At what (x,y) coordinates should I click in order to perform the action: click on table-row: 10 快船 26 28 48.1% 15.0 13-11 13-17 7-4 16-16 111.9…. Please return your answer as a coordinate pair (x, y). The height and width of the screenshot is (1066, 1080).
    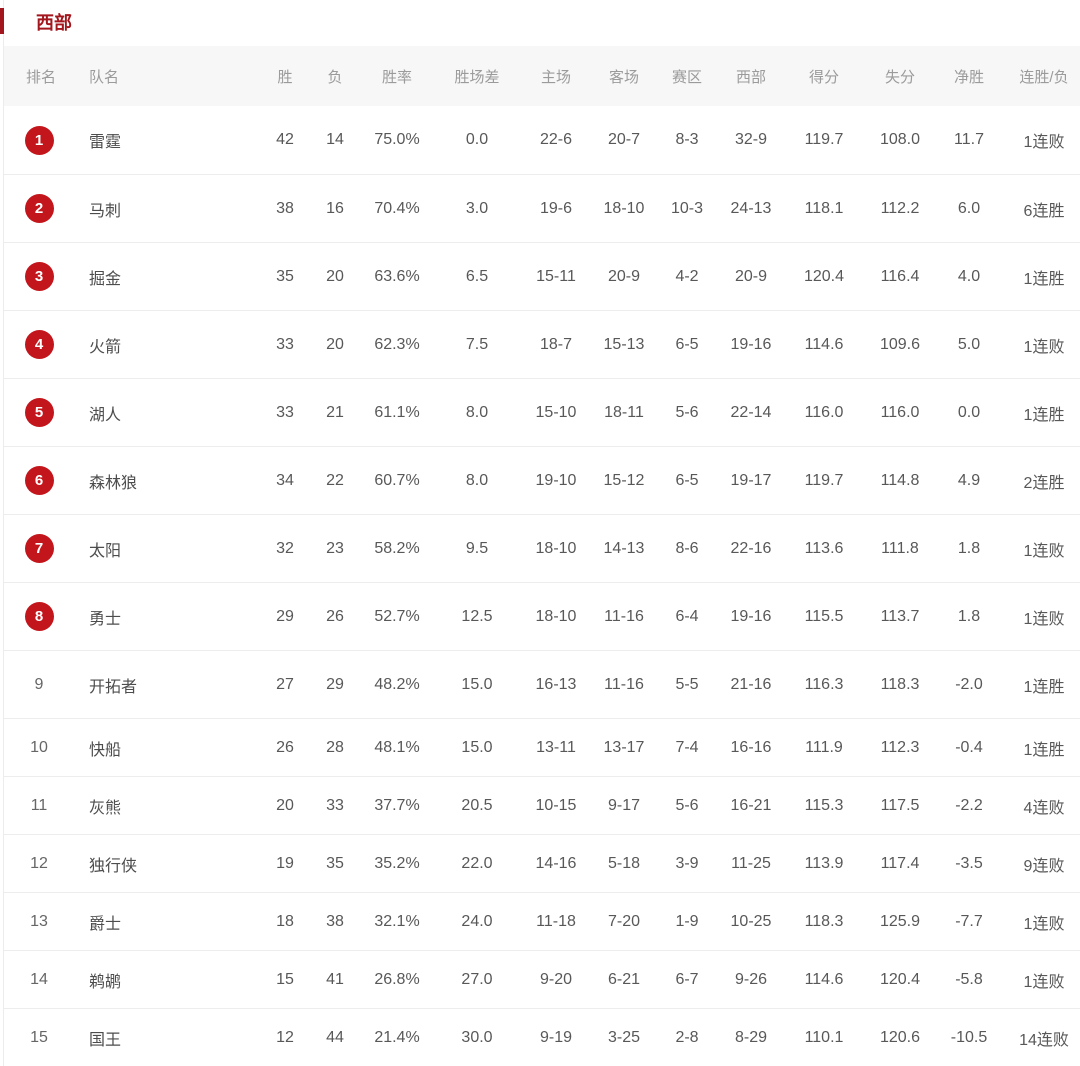
    Looking at the image, I should click on (542, 747).